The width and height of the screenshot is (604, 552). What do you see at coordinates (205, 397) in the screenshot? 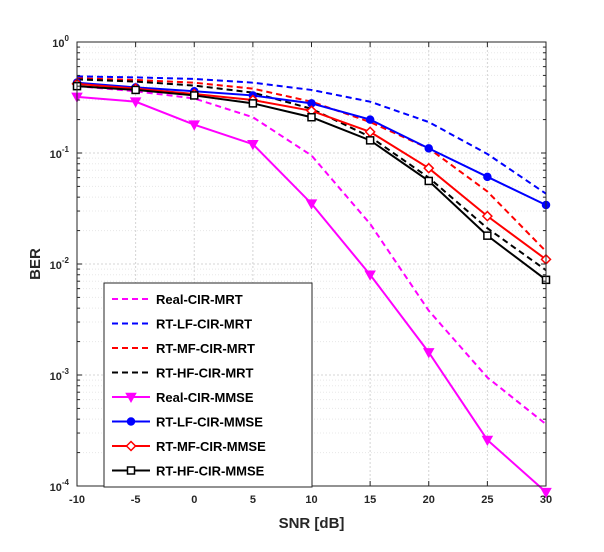
I see `legend-label: Real-CIR-MMSE` at bounding box center [205, 397].